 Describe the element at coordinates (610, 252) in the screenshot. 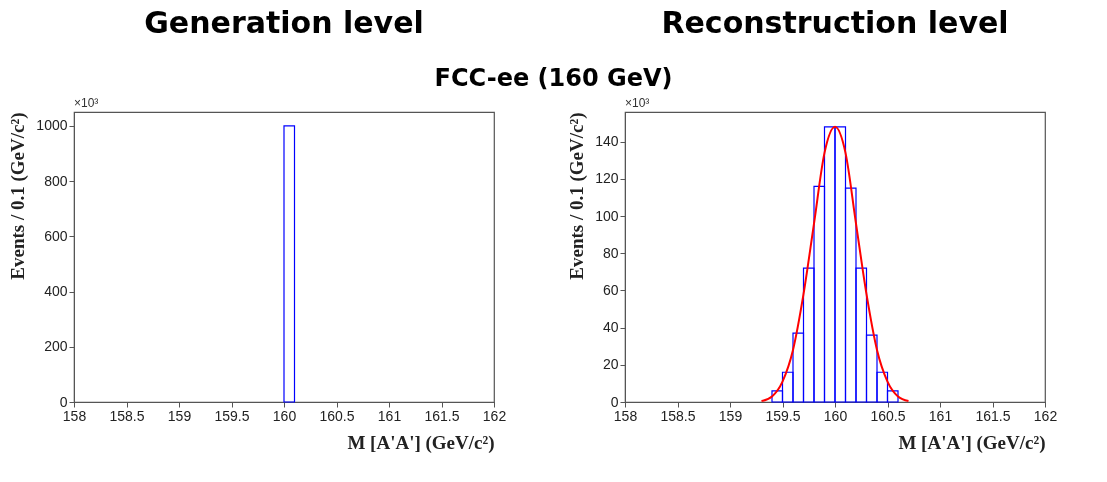

I see `y-tick-label: 80` at that location.